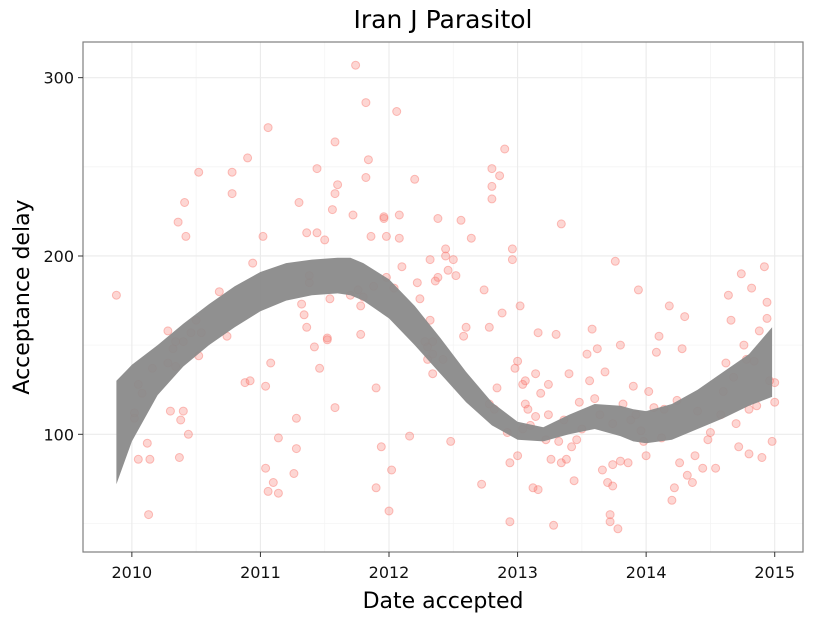 This screenshot has width=825, height=618. Describe the element at coordinates (260, 572) in the screenshot. I see `x-tick-label: 2011` at that location.